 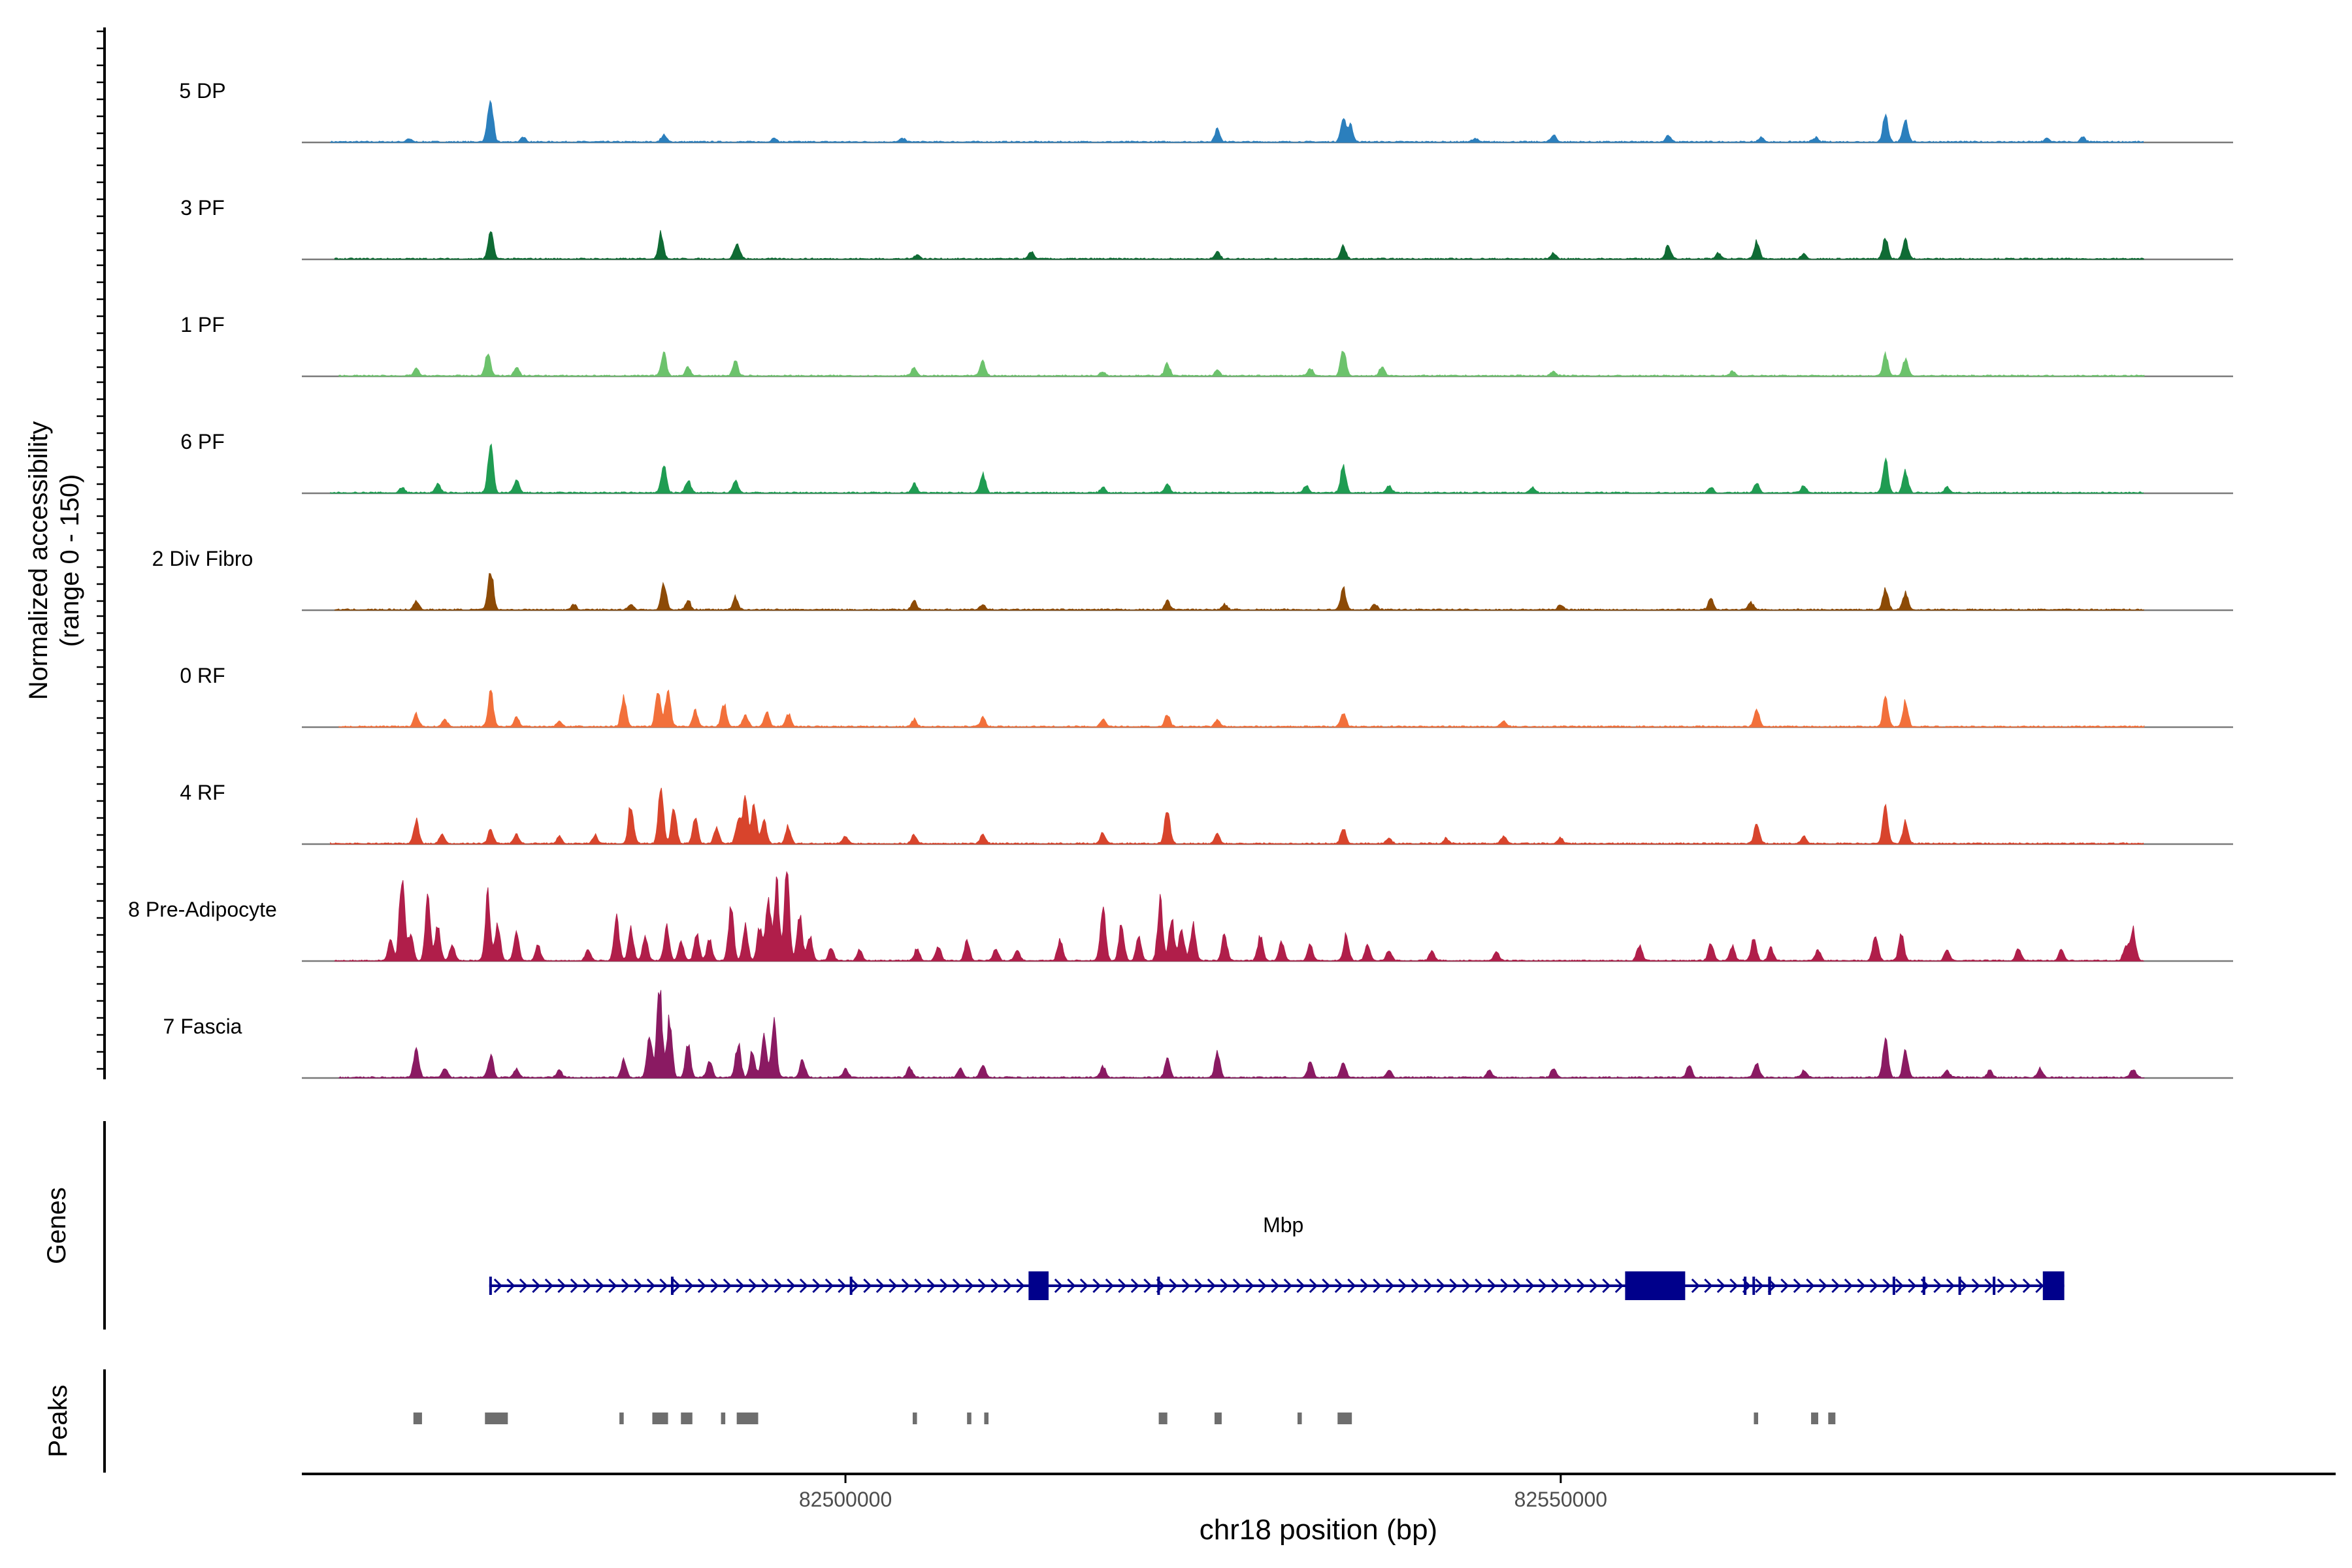 I want to click on track-8-pre-adipocyte: 8 Pre-Adipocyte, so click(x=1180, y=916).